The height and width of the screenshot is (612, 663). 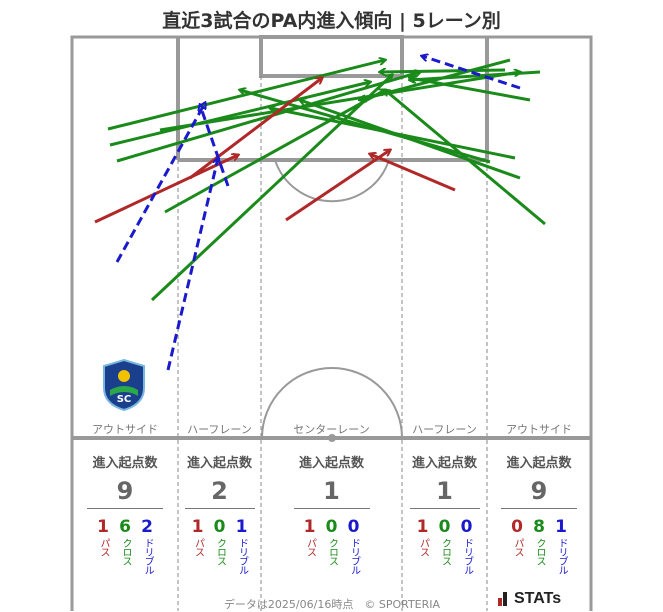 I want to click on brand-bars-icon, so click(x=504, y=599).